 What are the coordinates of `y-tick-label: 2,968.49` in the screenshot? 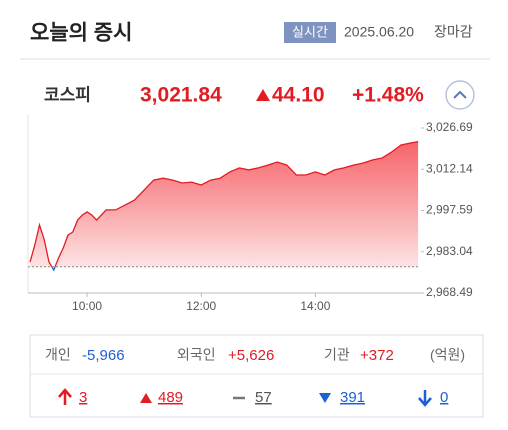 It's located at (449, 292).